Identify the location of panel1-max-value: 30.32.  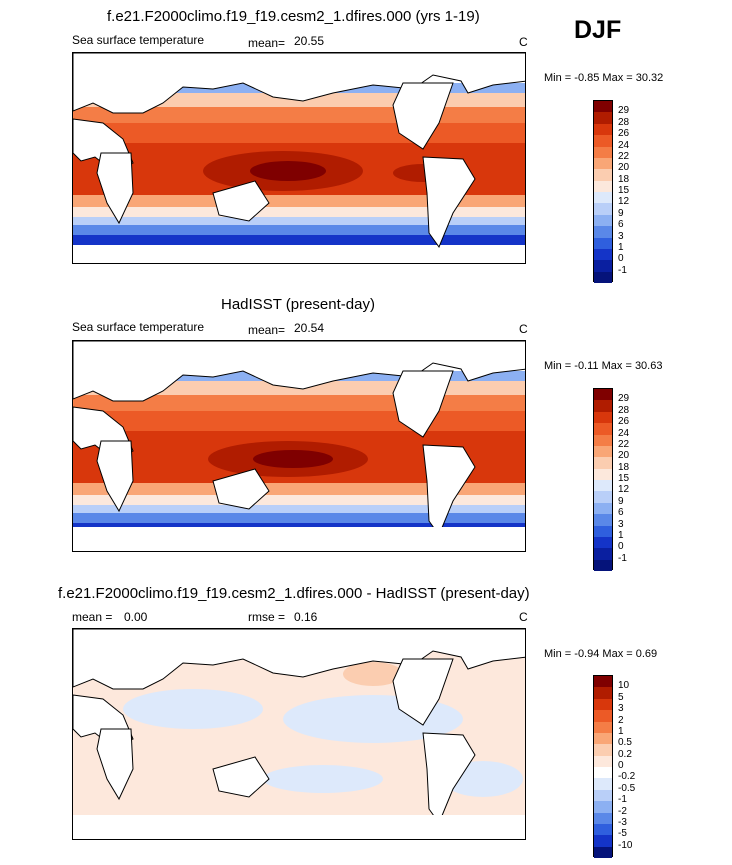
(649, 78).